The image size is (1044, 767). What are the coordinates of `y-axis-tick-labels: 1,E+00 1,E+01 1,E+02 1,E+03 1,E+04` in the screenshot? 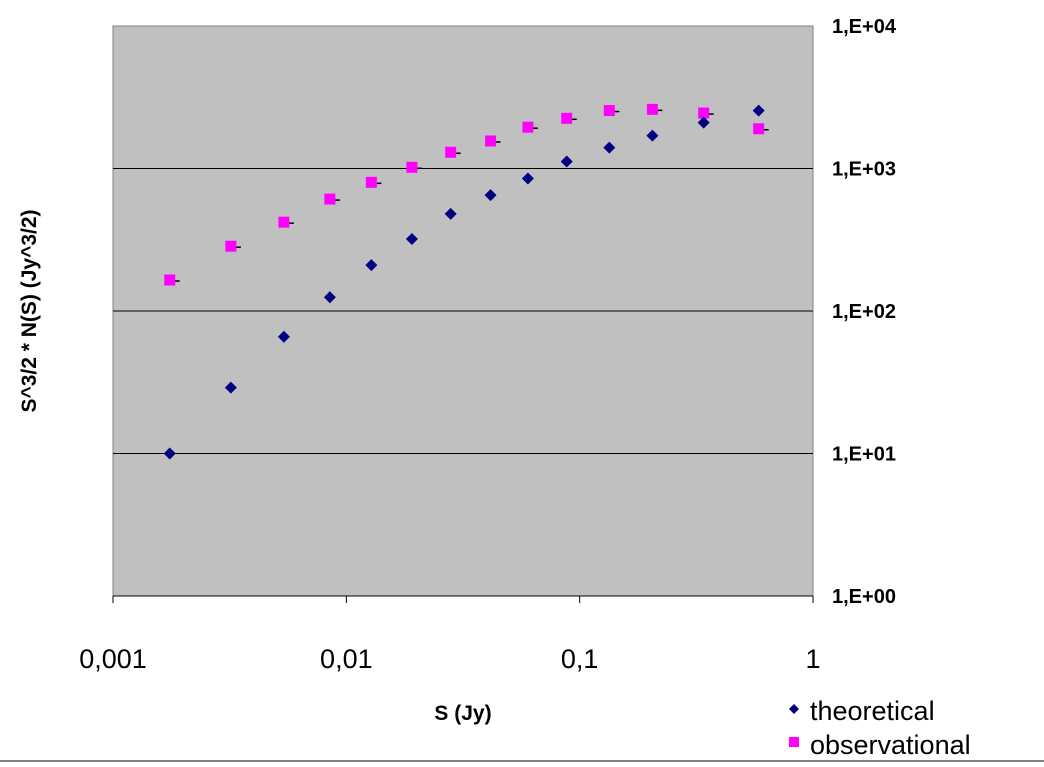 It's located at (864, 312).